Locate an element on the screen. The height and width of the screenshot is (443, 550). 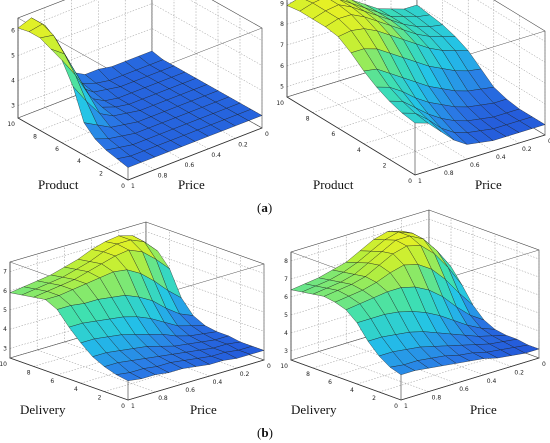
caption-b-letter: b is located at coordinates (265, 432).